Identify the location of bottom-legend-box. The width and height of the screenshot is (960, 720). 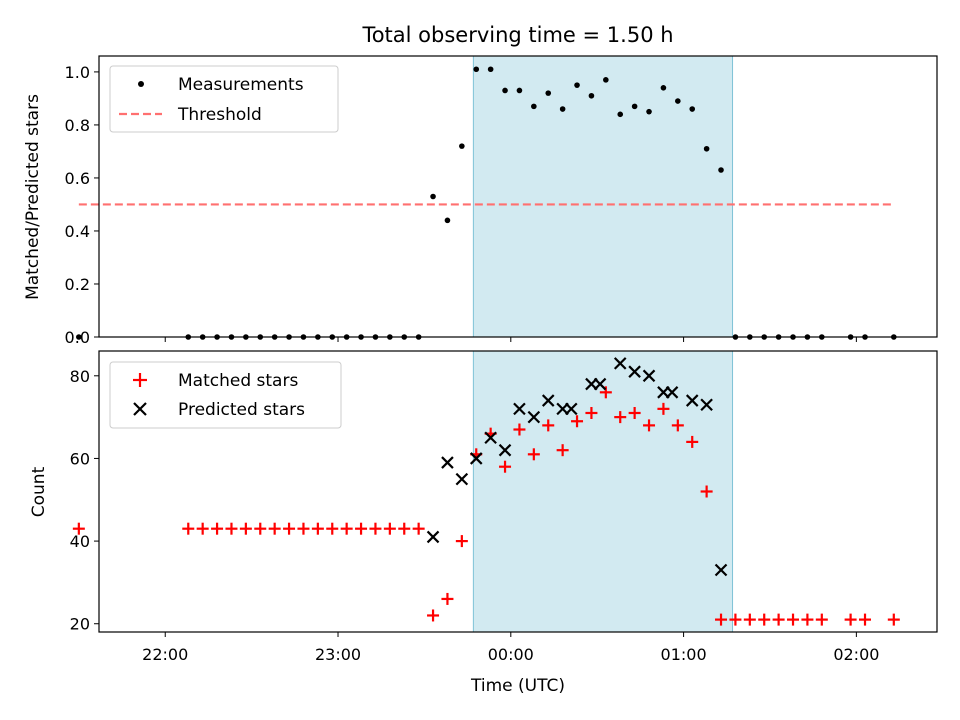
(225, 395).